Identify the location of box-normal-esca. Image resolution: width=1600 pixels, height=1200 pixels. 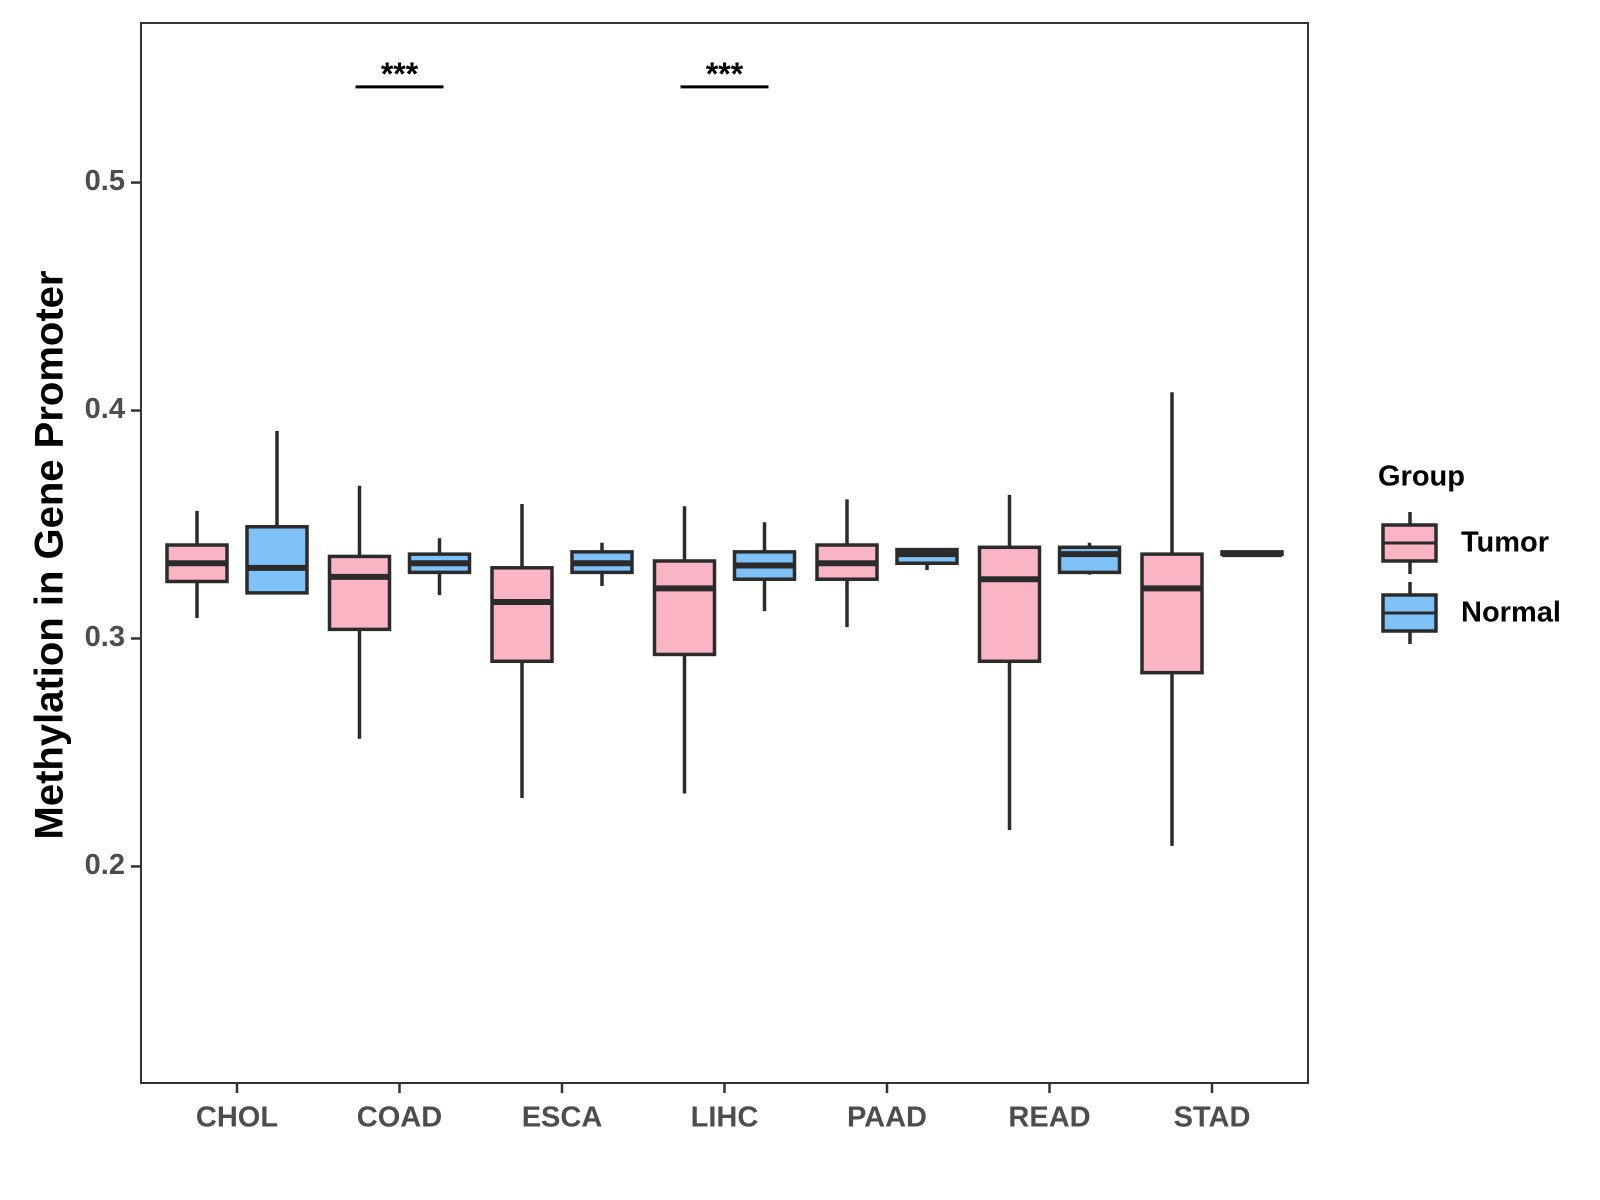
(602, 564).